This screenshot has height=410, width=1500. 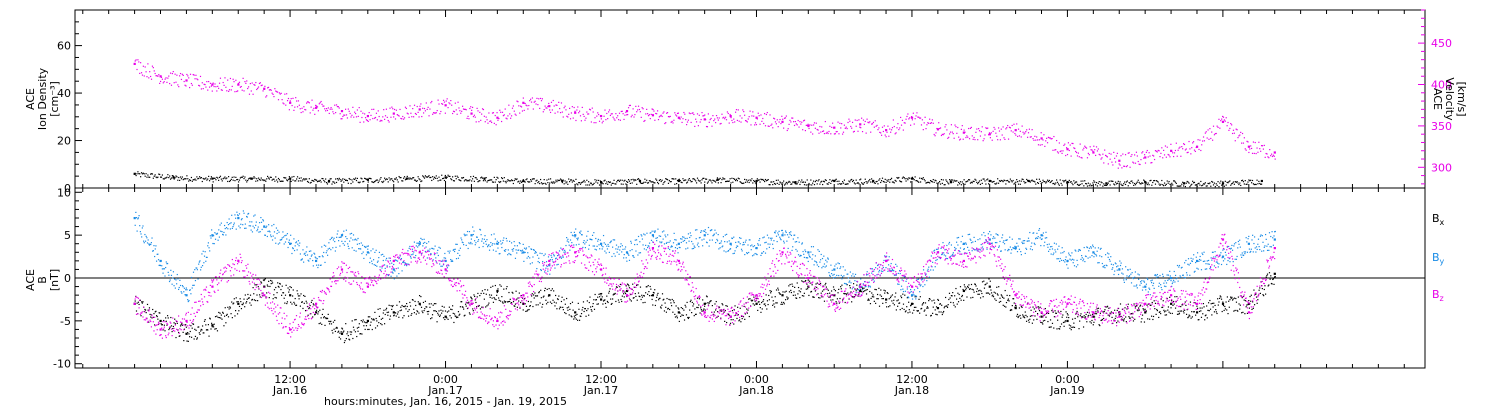 What do you see at coordinates (67, 278) in the screenshot?
I see `field-tick-label: 0` at bounding box center [67, 278].